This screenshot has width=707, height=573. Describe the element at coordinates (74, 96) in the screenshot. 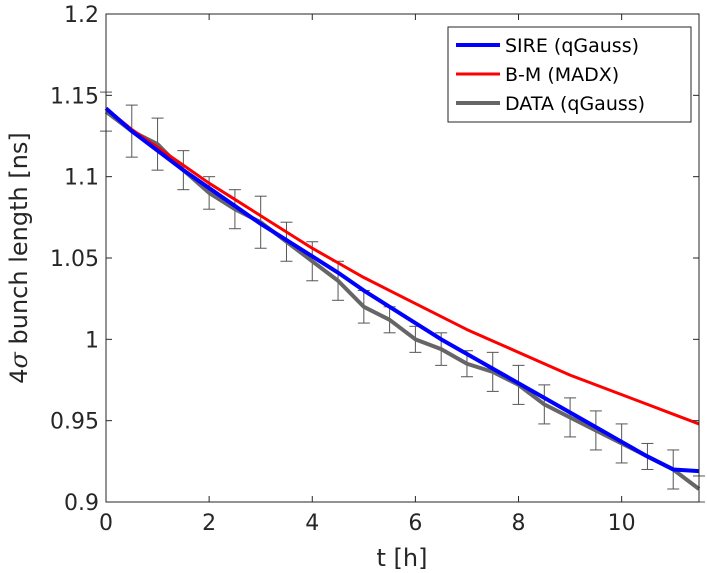

I see `y-tick-label: 1.15` at that location.